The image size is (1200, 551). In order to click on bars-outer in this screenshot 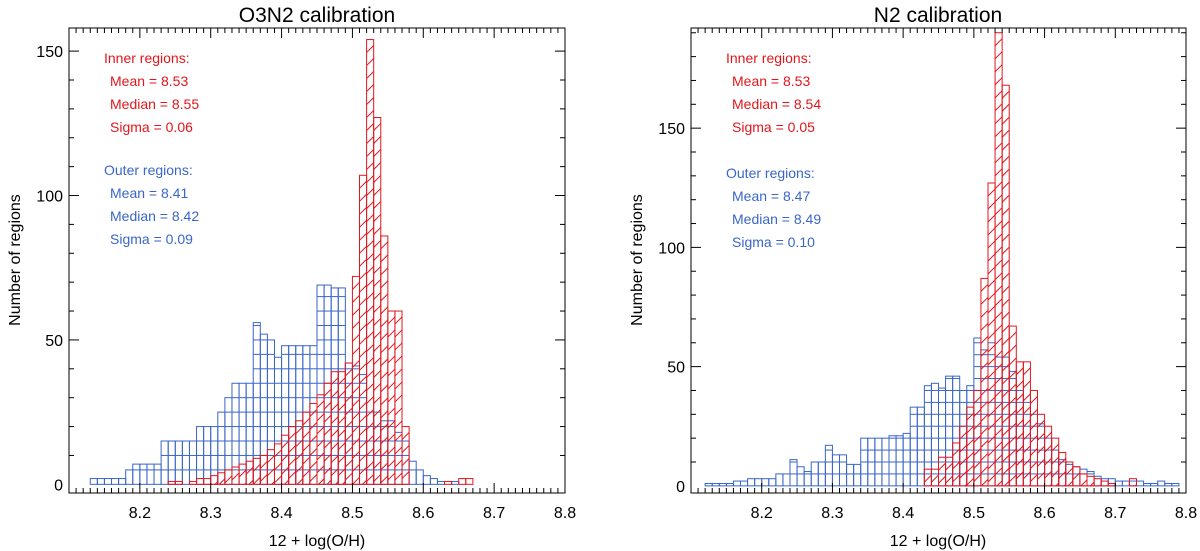, I will do `click(942, 412)`.